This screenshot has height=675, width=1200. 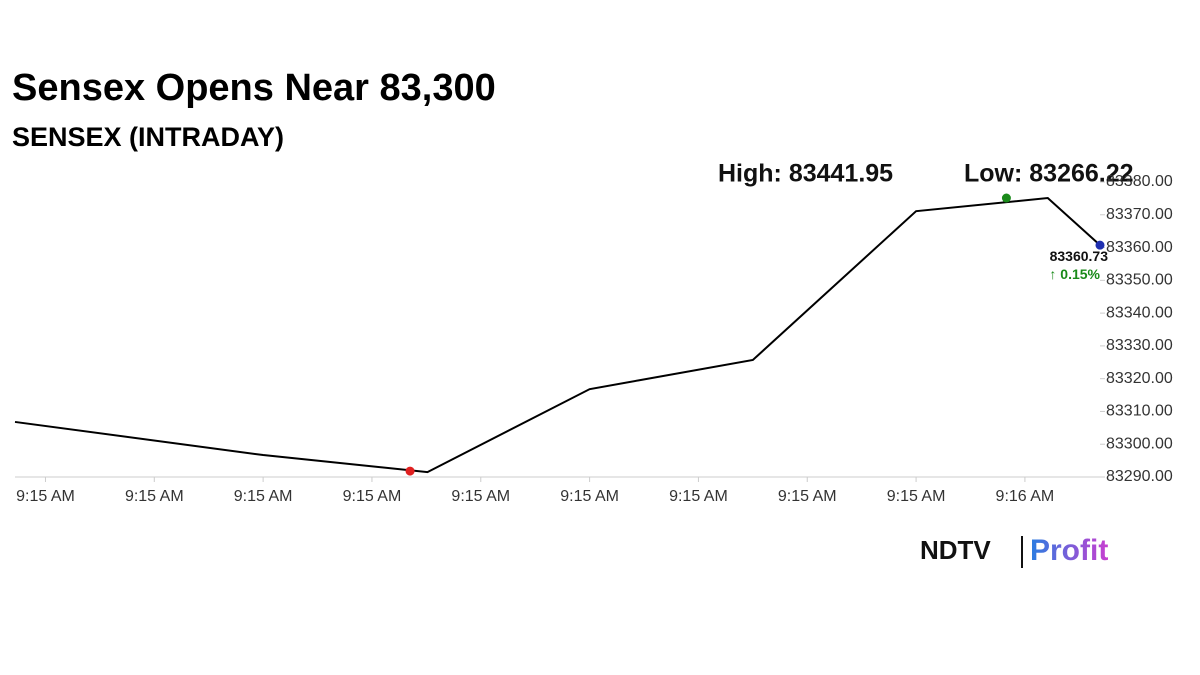 What do you see at coordinates (1139, 214) in the screenshot?
I see `y-tick-label: 83370.00` at bounding box center [1139, 214].